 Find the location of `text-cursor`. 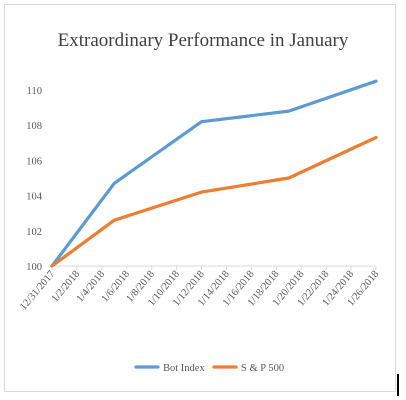

text-cursor is located at coordinates (398, 385).